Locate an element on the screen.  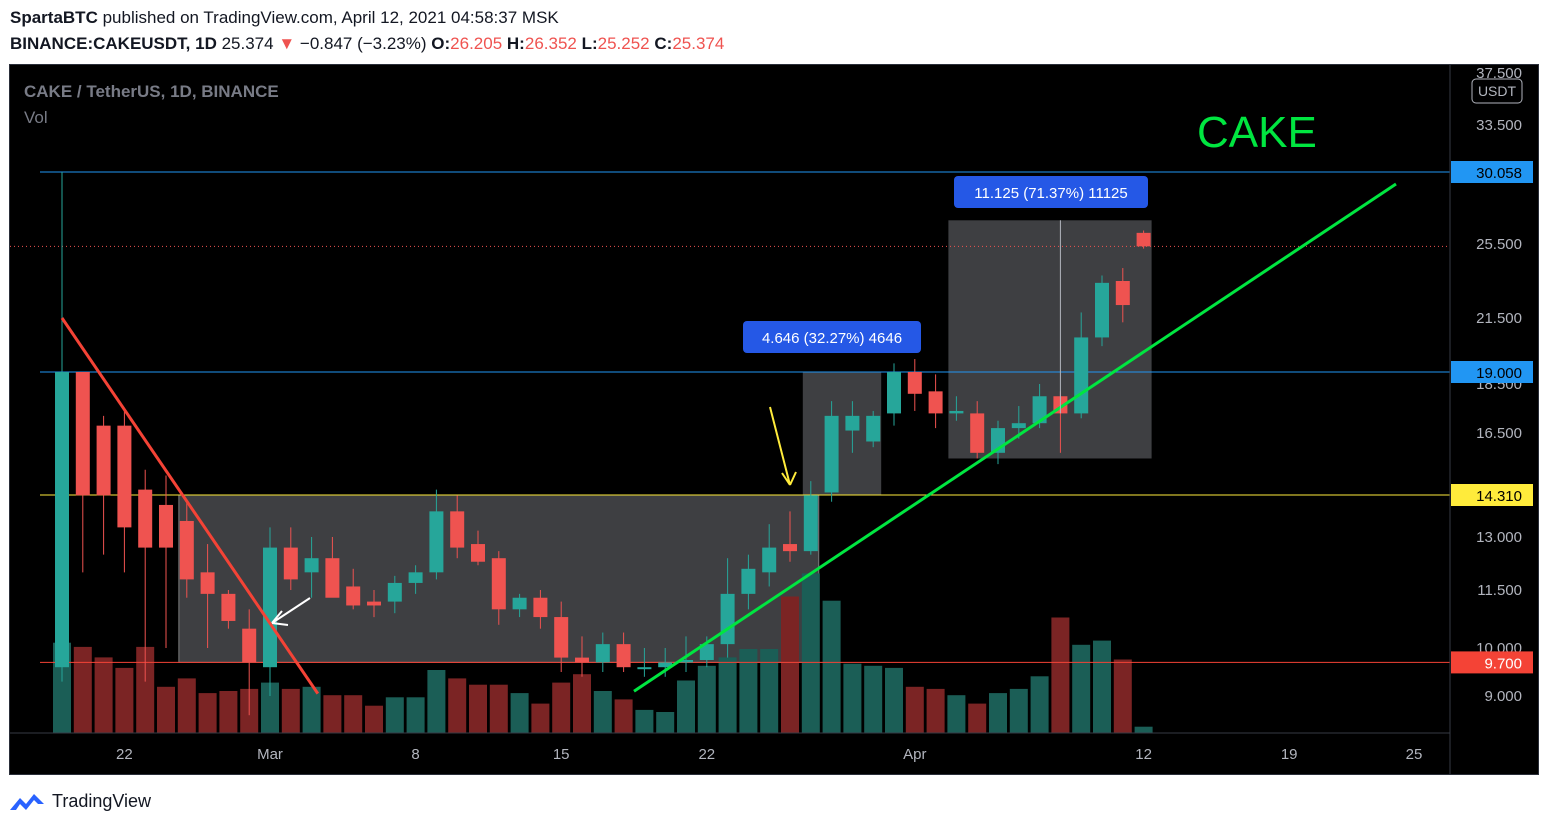
high-value: 26.352 is located at coordinates (550, 43).